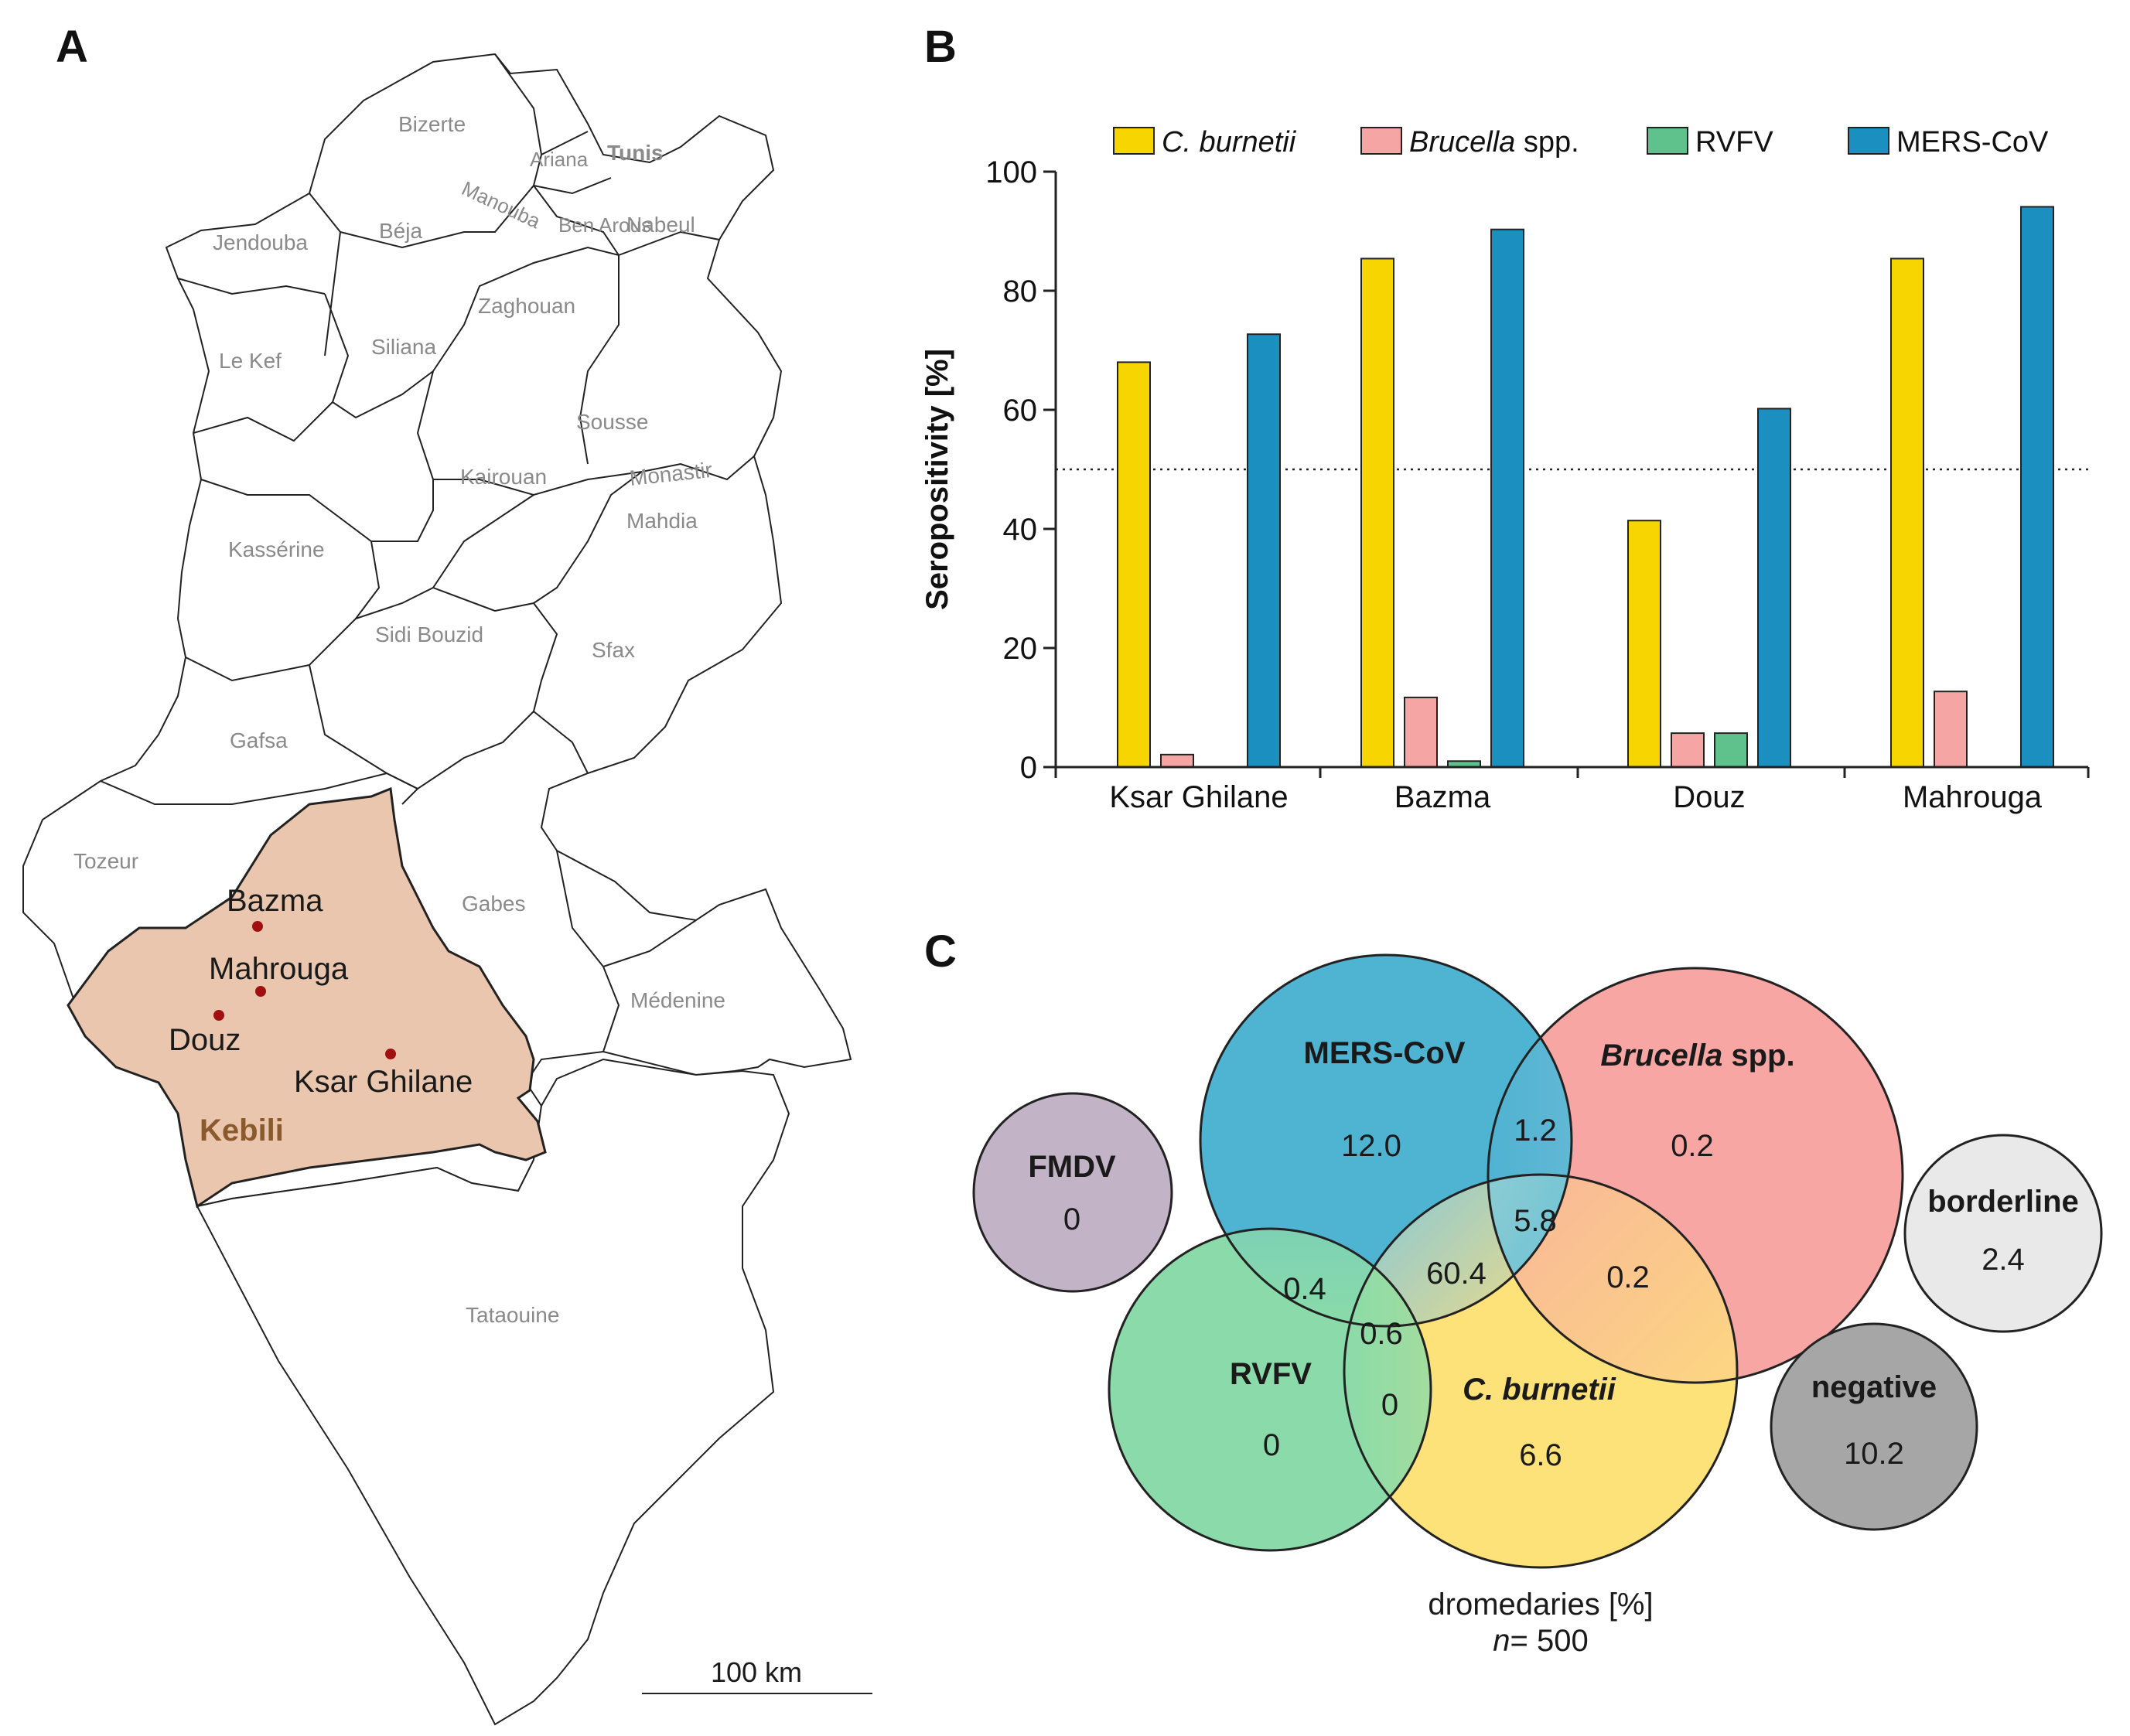 The image size is (2130, 1736). What do you see at coordinates (940, 951) in the screenshot?
I see `panel-c-letter: C` at bounding box center [940, 951].